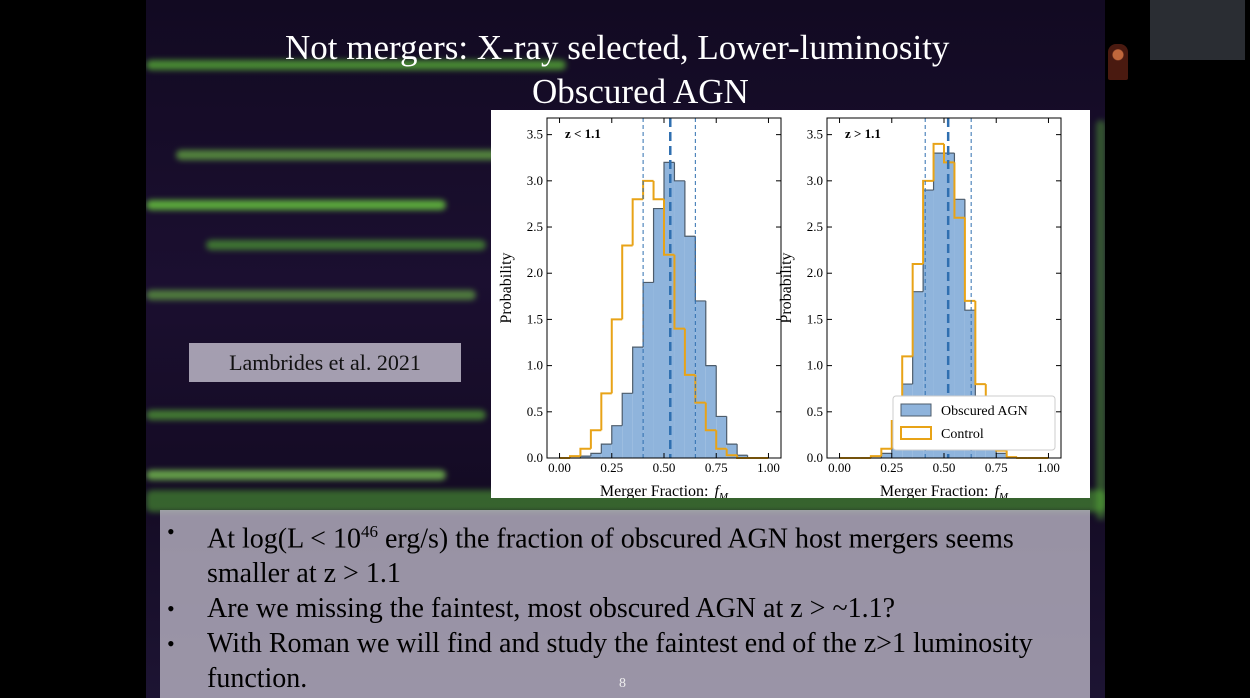 This screenshot has height=698, width=1250. What do you see at coordinates (1118, 62) in the screenshot?
I see `webcam-person` at bounding box center [1118, 62].